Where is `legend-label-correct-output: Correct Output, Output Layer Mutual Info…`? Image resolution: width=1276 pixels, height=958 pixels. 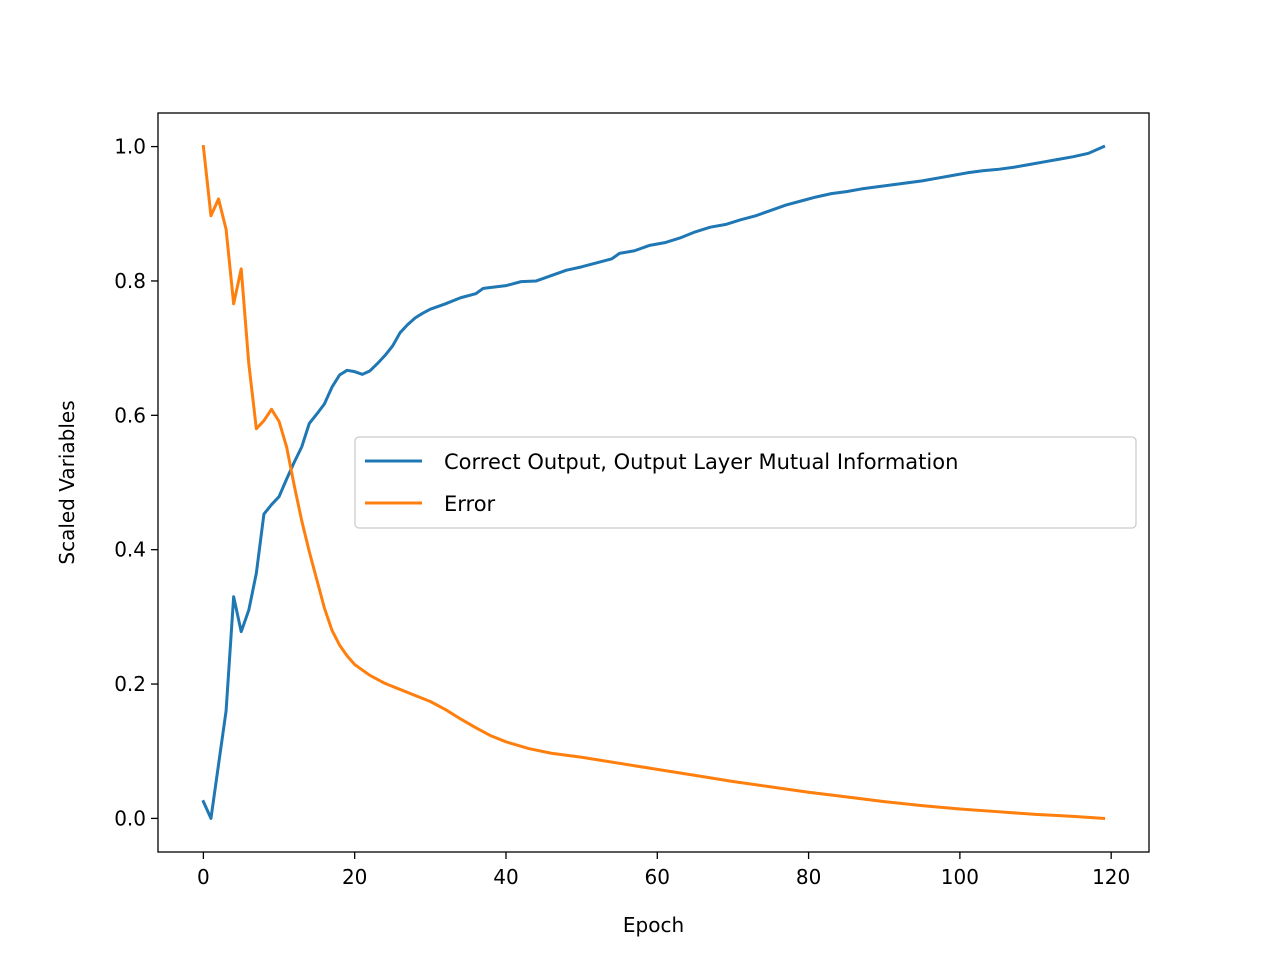 legend-label-correct-output: Correct Output, Output Layer Mutual Info… is located at coordinates (701, 462).